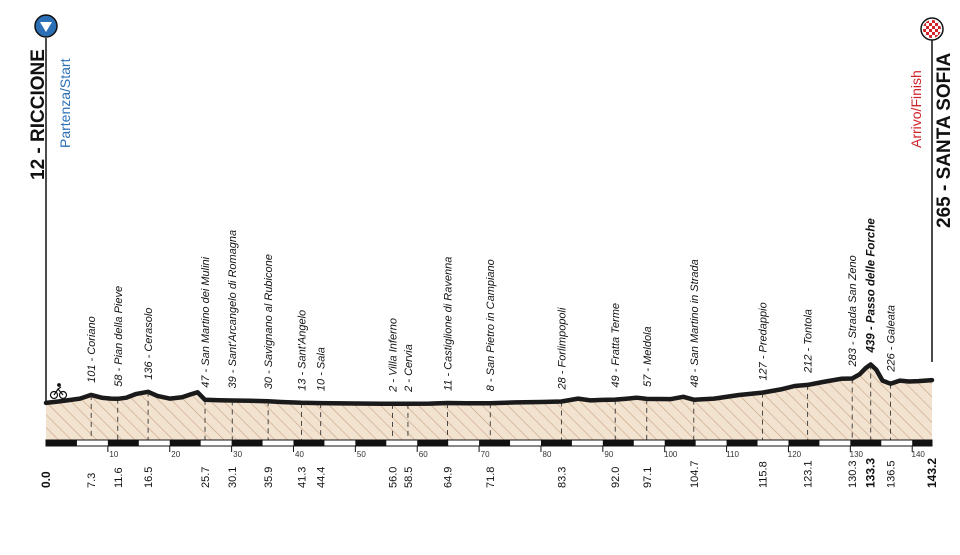  I want to click on waypoint-label: 101 - Coriano, so click(92, 349).